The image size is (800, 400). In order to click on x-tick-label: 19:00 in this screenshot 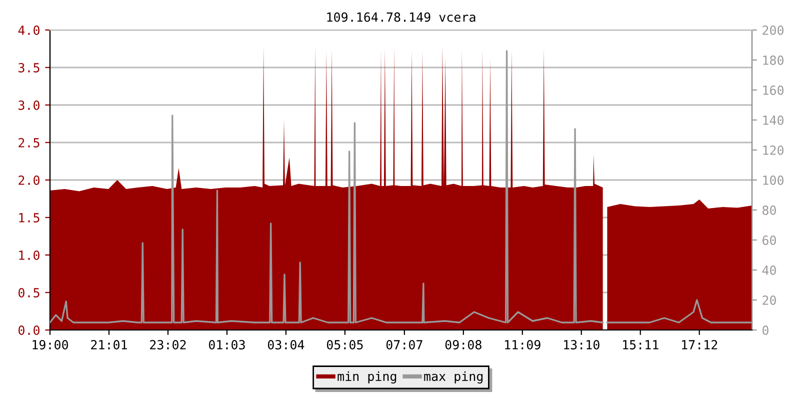, I will do `click(50, 345)`.